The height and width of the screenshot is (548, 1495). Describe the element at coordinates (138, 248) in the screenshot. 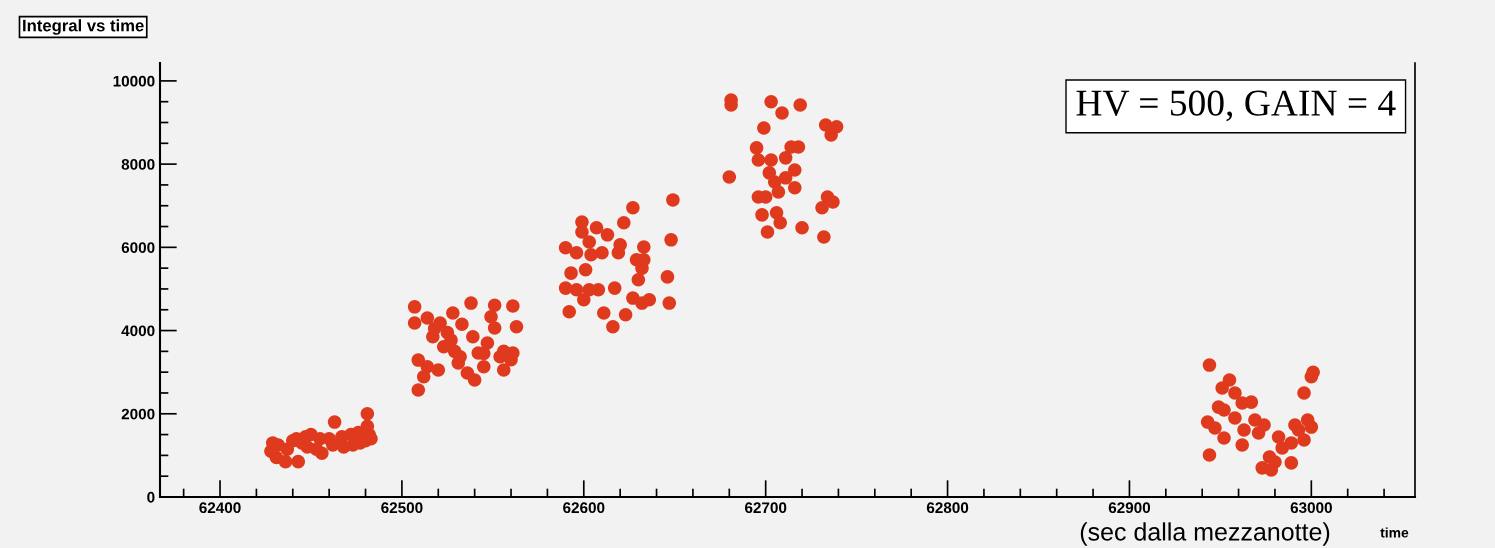

I see `y-tick-label: 6000` at that location.